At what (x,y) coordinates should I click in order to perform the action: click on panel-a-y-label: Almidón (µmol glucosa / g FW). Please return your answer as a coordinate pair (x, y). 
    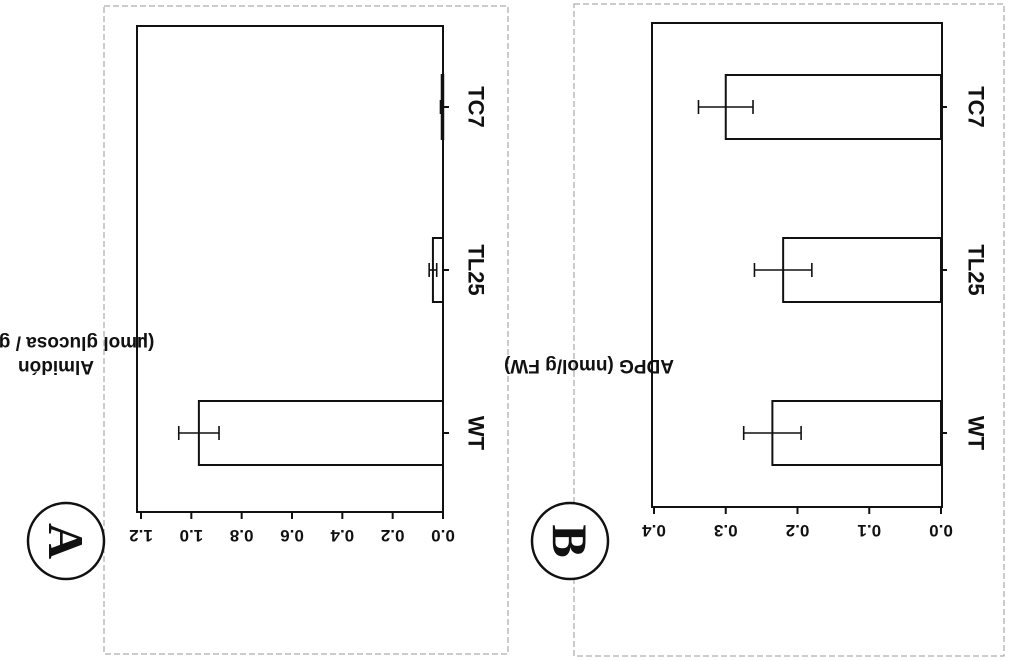
    Looking at the image, I should click on (77, 354).